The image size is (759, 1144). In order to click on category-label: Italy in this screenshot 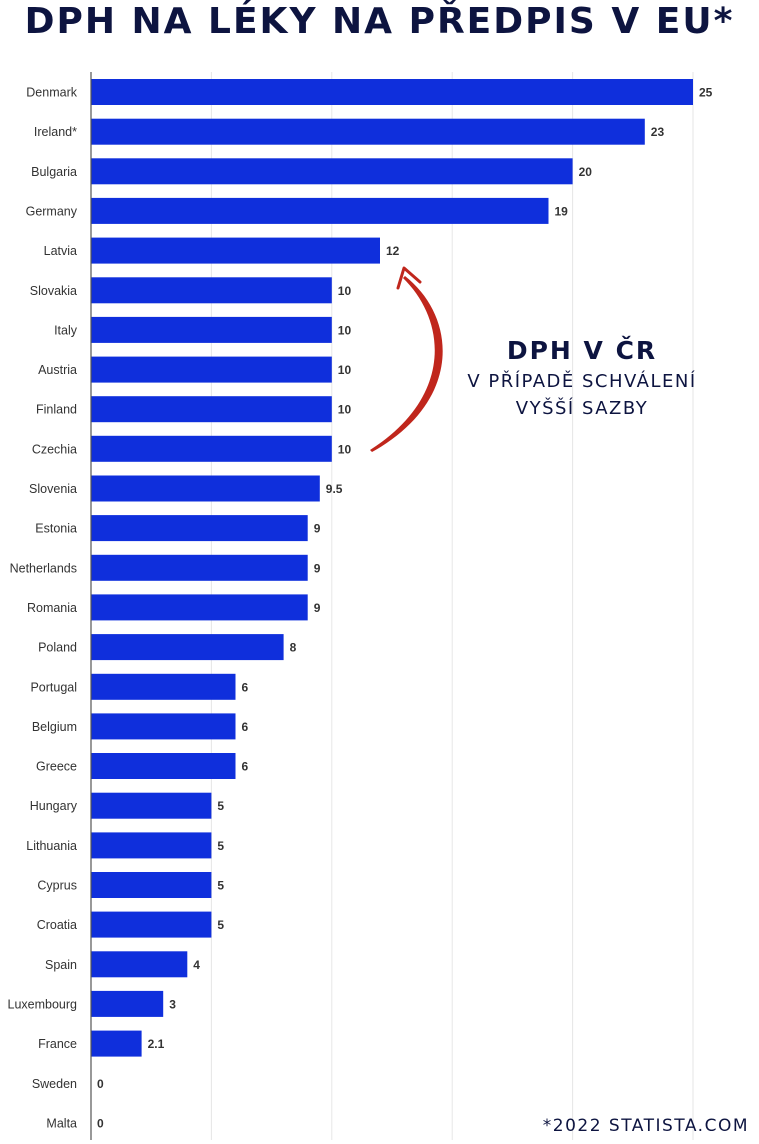, I will do `click(66, 330)`.